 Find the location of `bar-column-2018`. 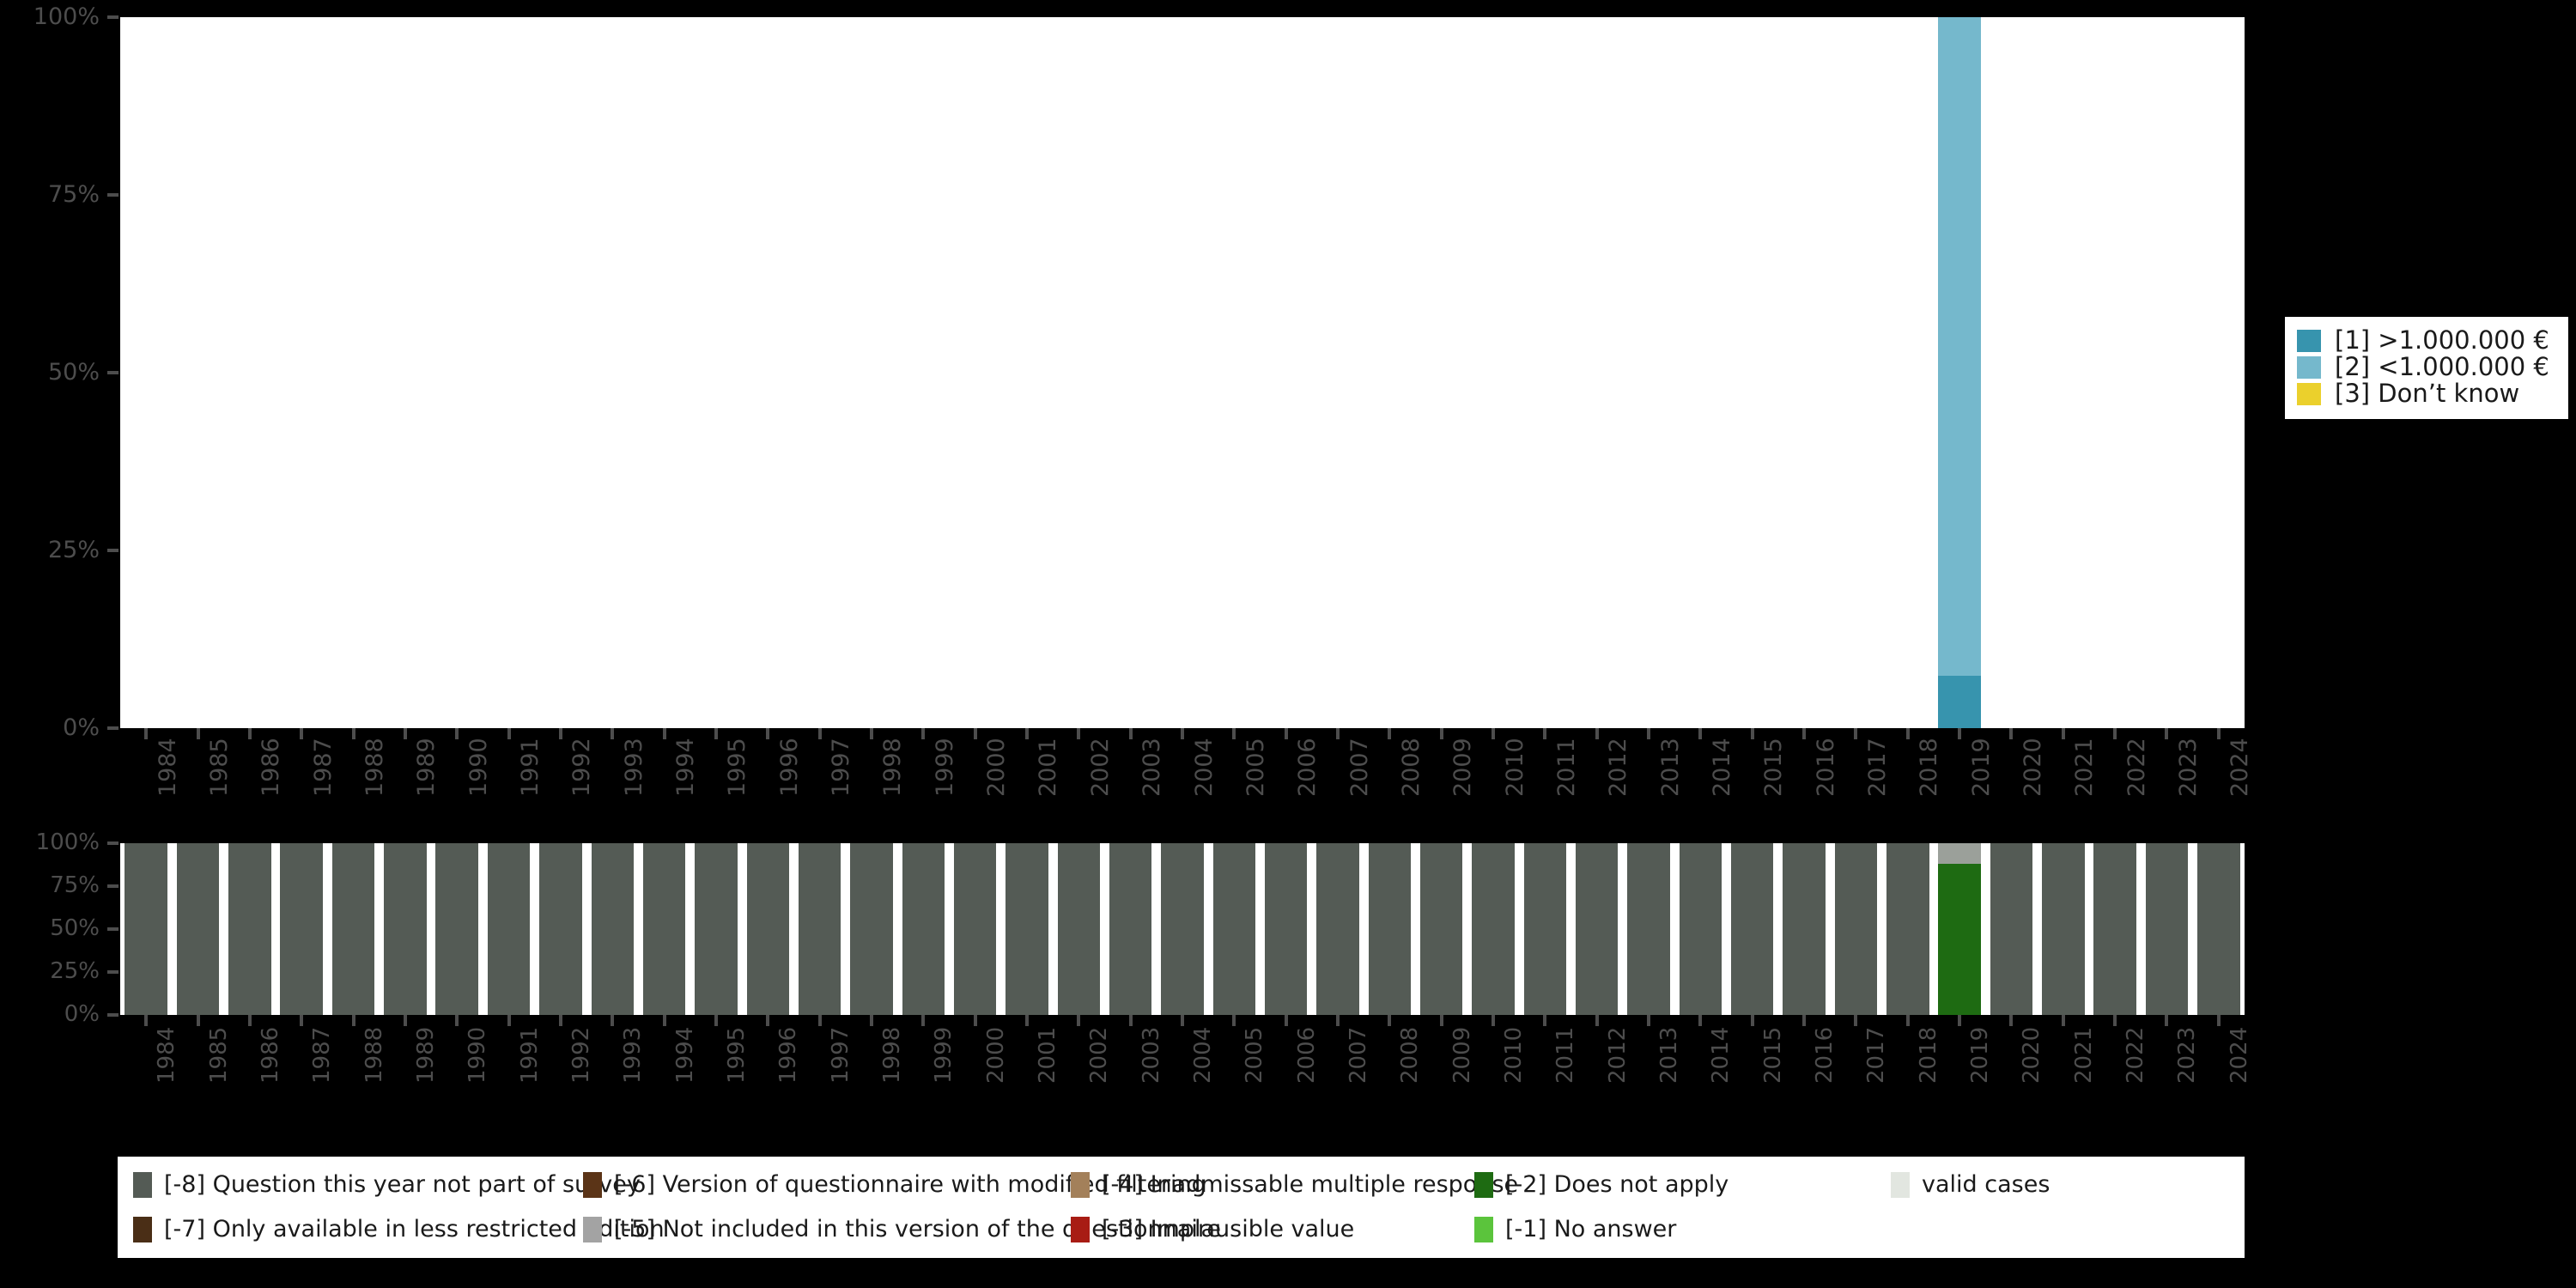

bar-column-2018 is located at coordinates (1908, 929).